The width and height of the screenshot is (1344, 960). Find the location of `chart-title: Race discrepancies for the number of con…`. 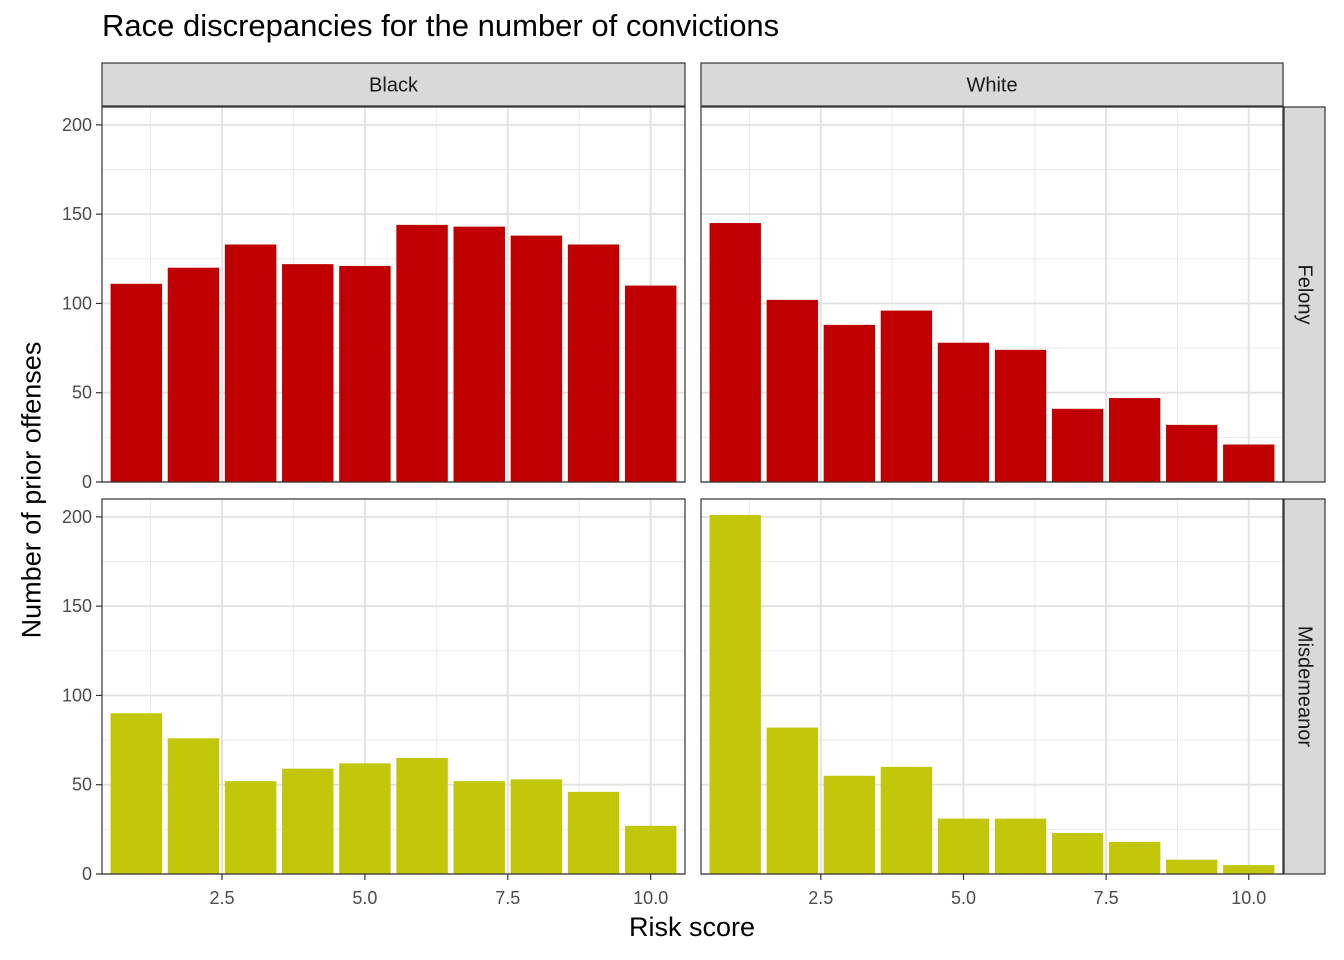

chart-title: Race discrepancies for the number of con… is located at coordinates (441, 25).